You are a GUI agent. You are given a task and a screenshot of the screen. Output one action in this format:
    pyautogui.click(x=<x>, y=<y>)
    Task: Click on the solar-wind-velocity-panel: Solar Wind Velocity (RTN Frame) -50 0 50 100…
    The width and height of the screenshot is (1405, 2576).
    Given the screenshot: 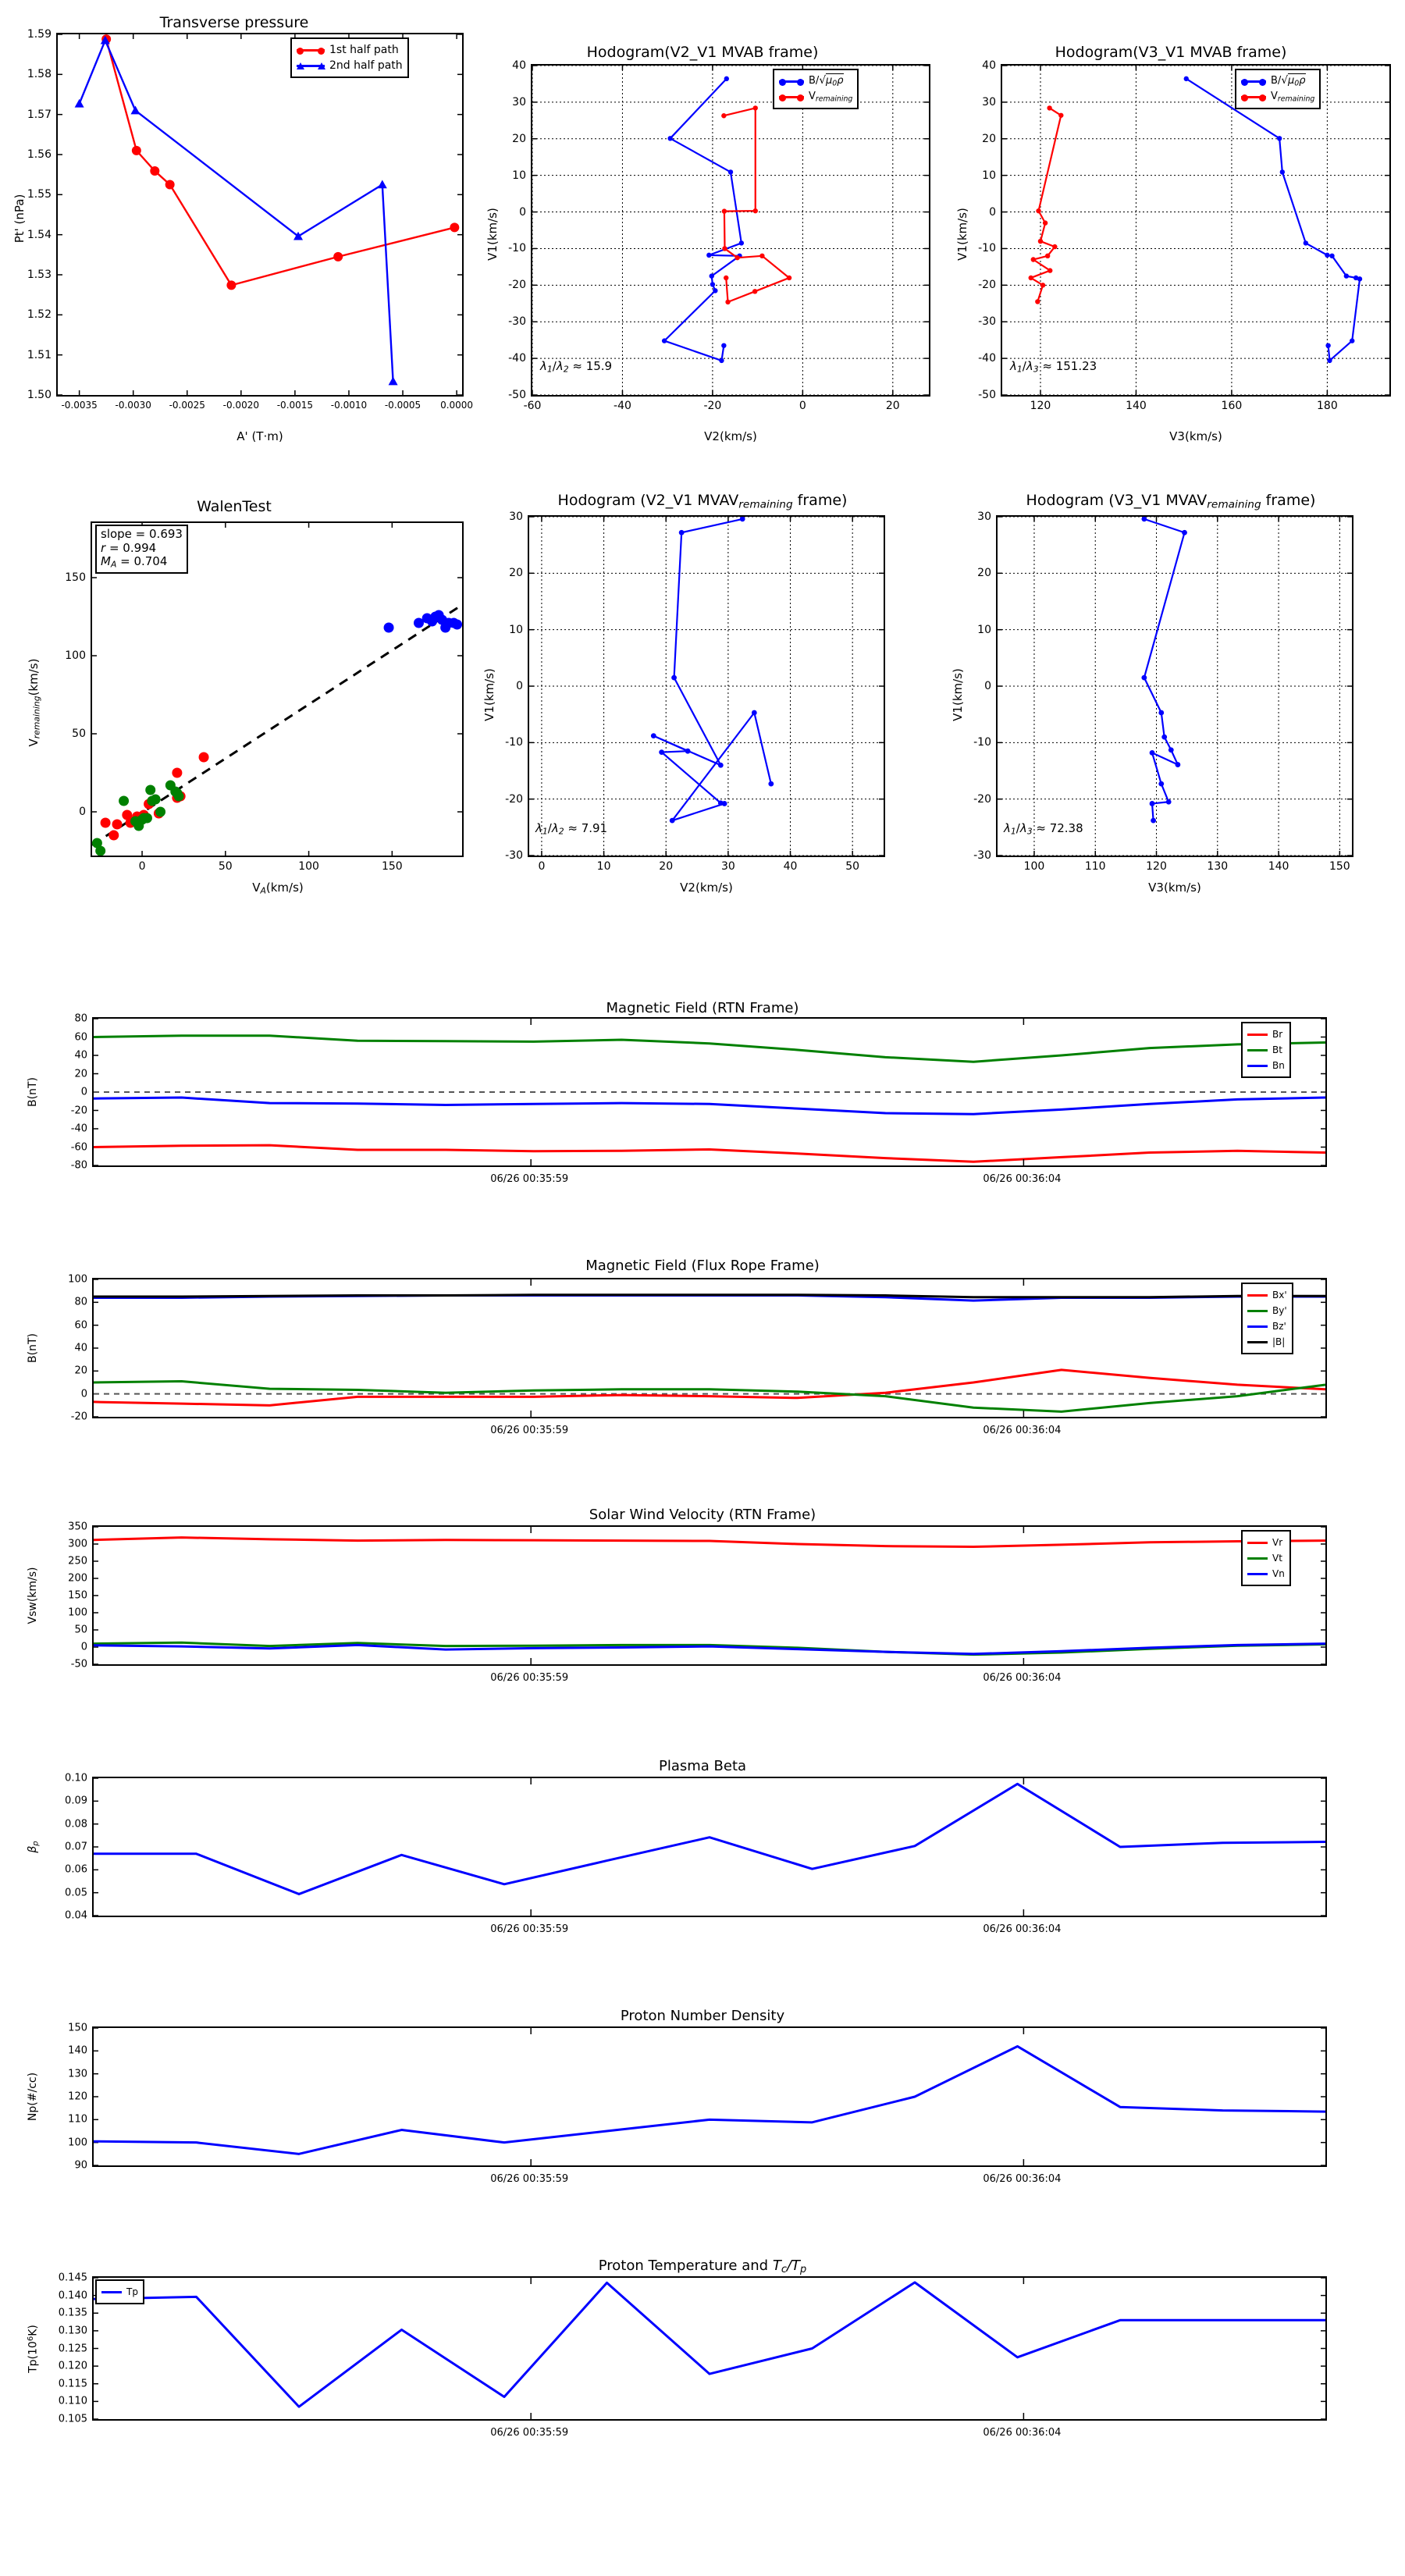 What is the action you would take?
    pyautogui.click(x=703, y=1592)
    